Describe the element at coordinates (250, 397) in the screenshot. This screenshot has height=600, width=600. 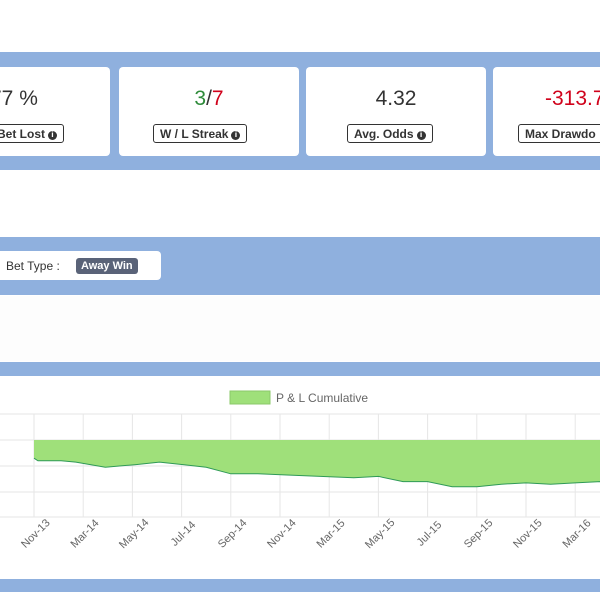
I see `legend-swatch` at that location.